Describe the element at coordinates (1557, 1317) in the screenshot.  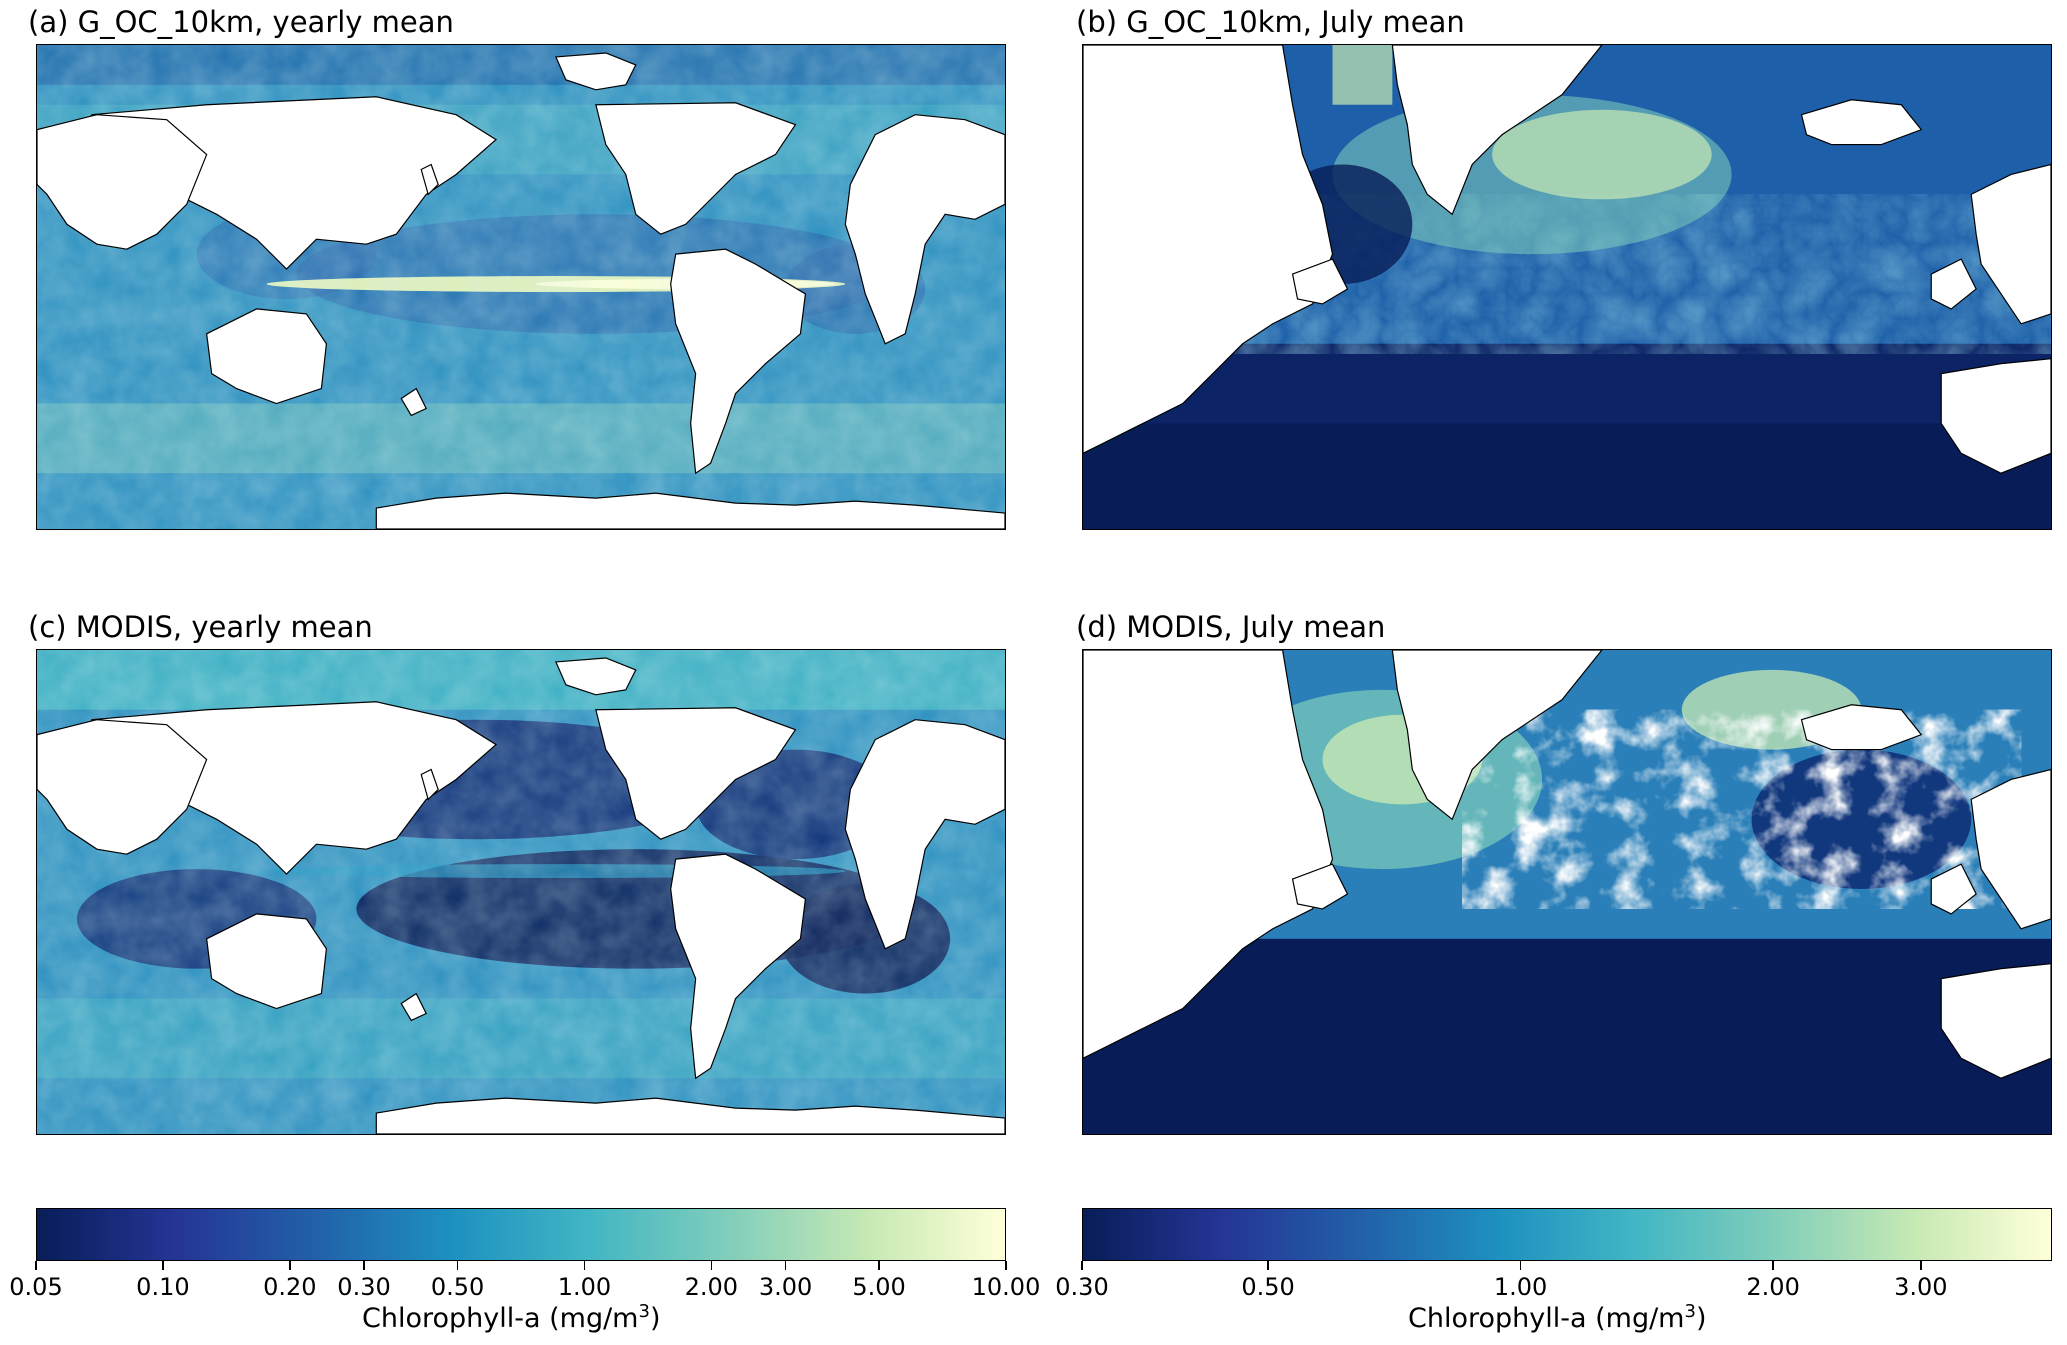
I see `colorbar-right-label: Chlorophyll-a (mg/m3)` at that location.